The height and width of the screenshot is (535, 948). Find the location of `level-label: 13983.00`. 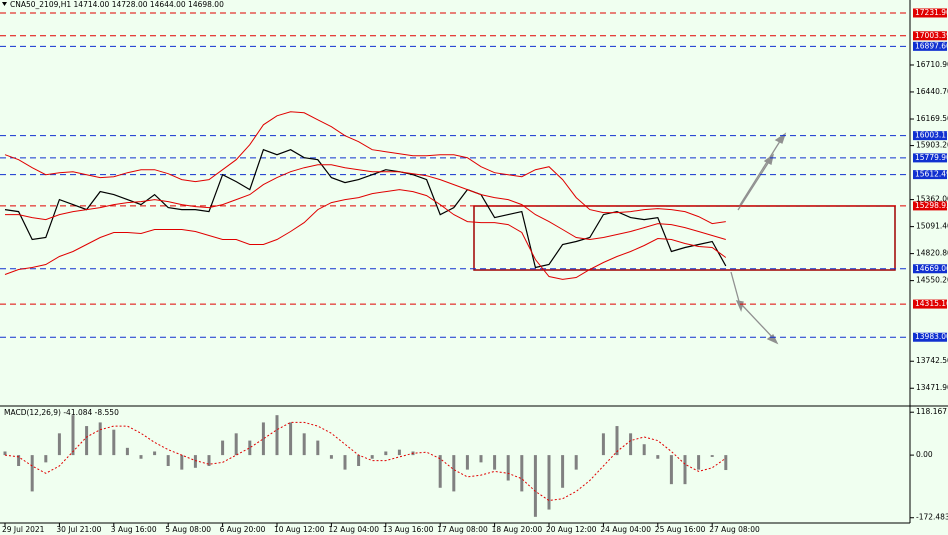

level-label: 13983.00 is located at coordinates (931, 336).